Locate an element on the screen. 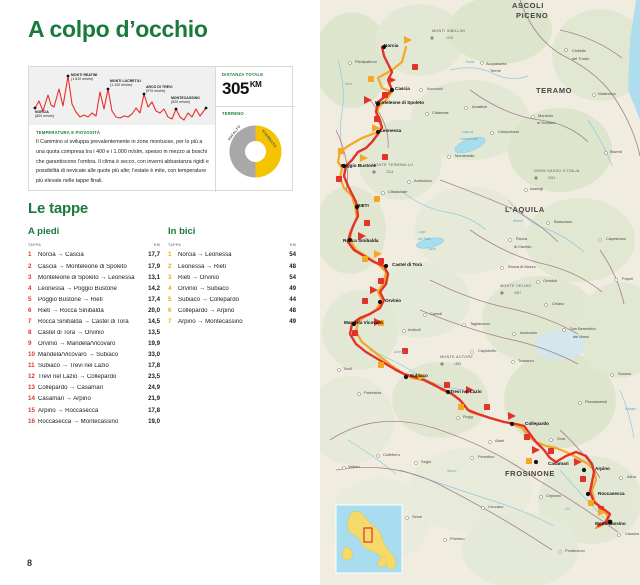 This screenshot has width=640, height=585. stage-row: 1 Norcia → Cascia 17,7 is located at coordinates (94, 255).